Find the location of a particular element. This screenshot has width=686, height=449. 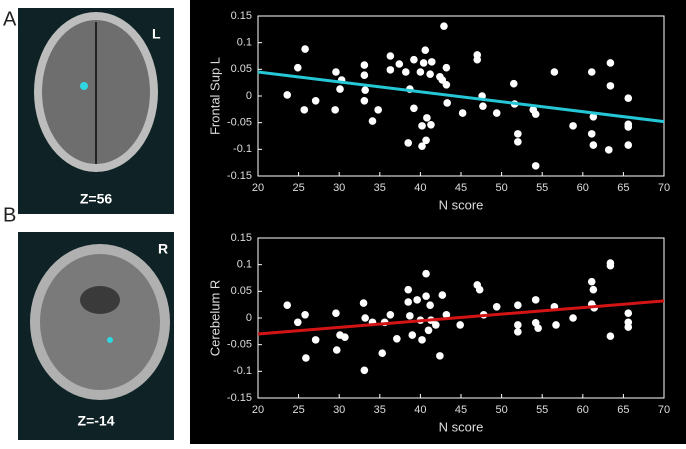

side-label: L is located at coordinates (156, 34).